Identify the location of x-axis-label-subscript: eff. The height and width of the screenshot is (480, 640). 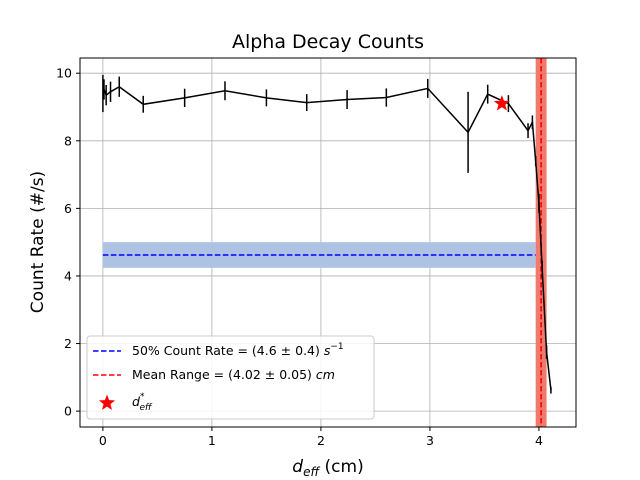
(311, 472).